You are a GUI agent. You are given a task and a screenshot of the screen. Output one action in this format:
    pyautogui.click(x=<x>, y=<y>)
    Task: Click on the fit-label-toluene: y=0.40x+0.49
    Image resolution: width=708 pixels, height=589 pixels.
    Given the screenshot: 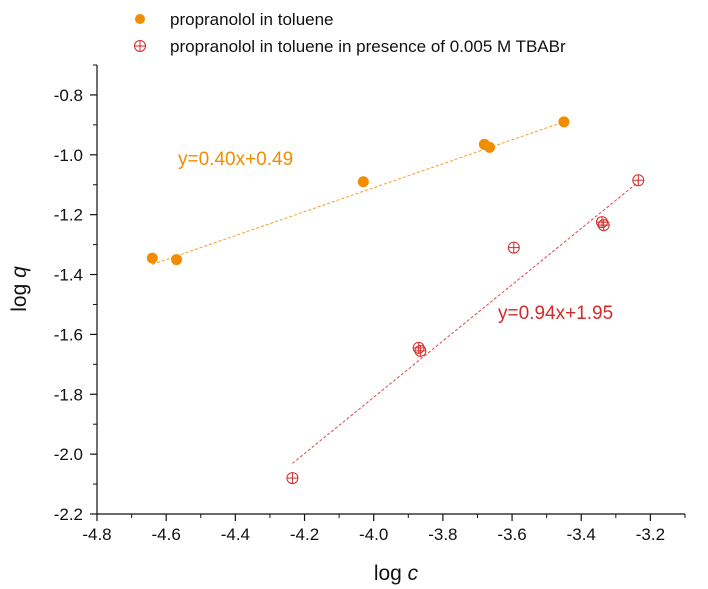 What is the action you would take?
    pyautogui.click(x=235, y=159)
    